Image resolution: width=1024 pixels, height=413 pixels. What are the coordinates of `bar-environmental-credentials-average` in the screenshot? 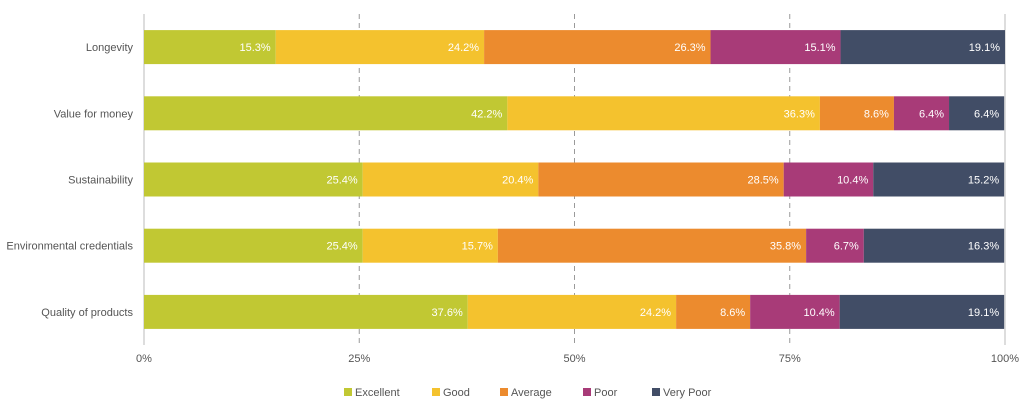 It's located at (652, 245).